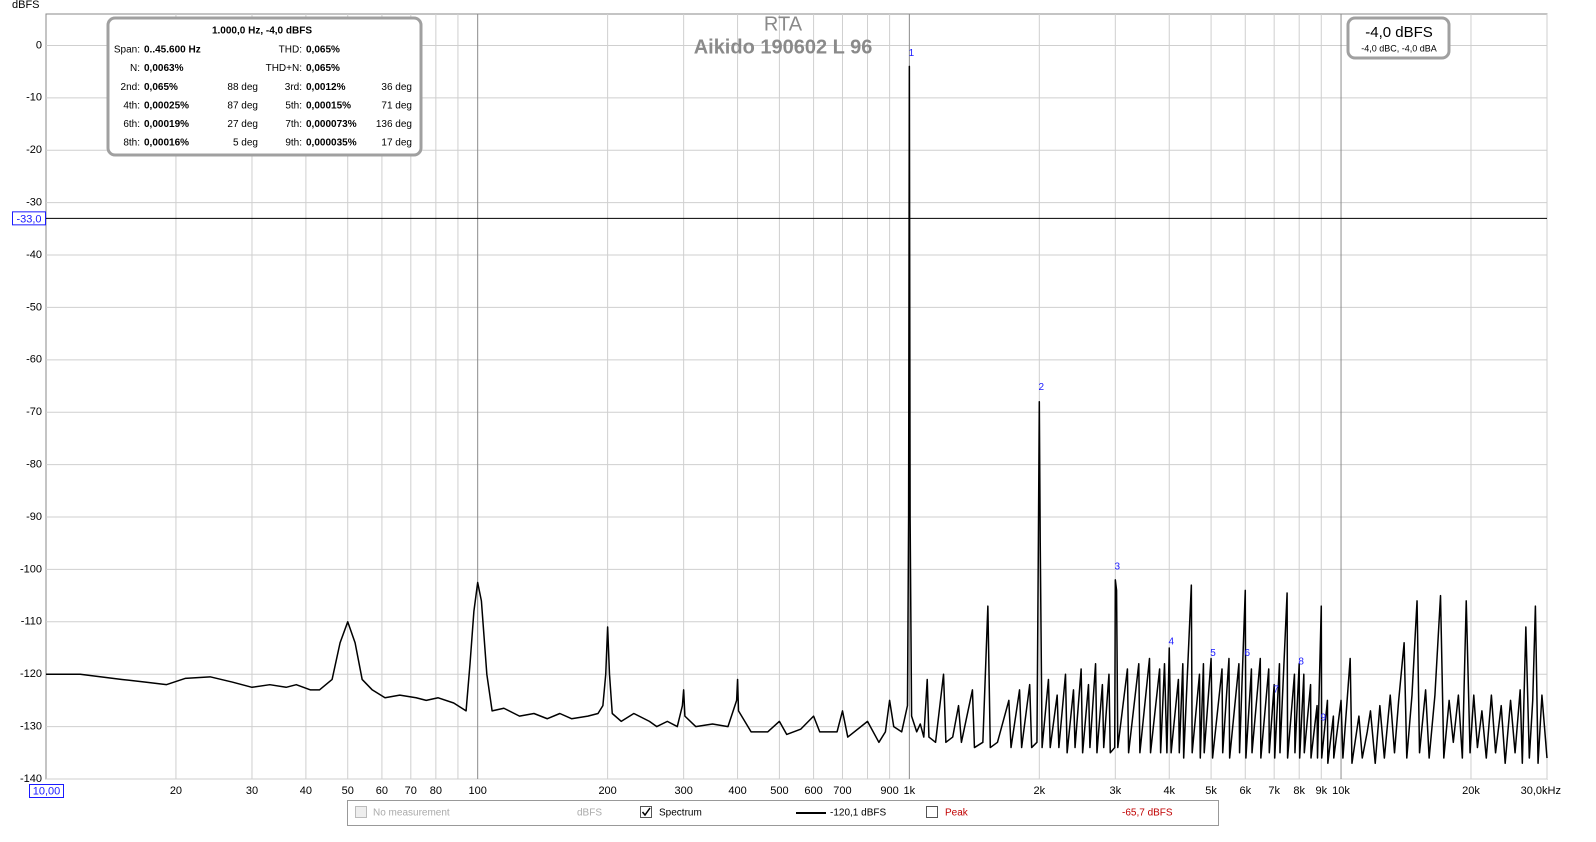 This screenshot has width=1596, height=842. I want to click on harmonic-marker: 9, so click(1324, 717).